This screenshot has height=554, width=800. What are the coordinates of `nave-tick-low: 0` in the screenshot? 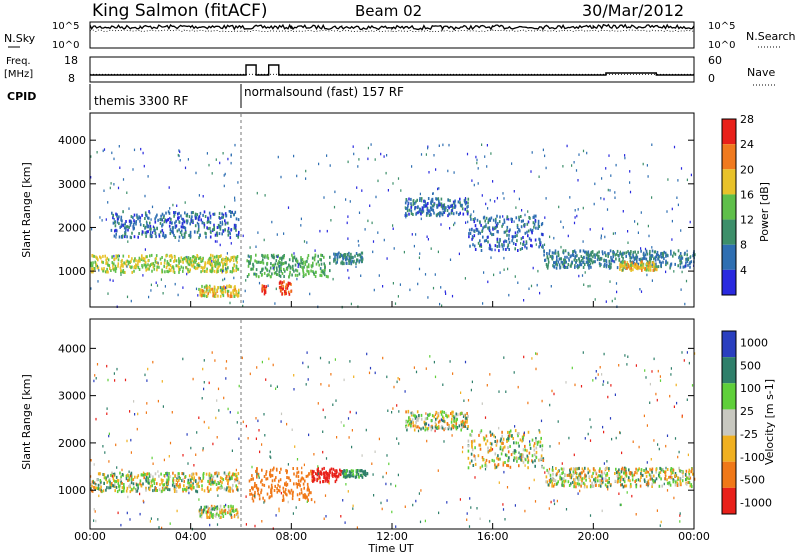 It's located at (711, 78).